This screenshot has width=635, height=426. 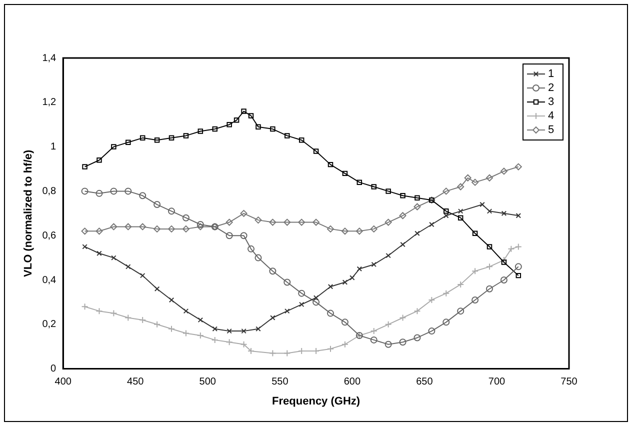 I want to click on legend-label: 5, so click(x=551, y=130).